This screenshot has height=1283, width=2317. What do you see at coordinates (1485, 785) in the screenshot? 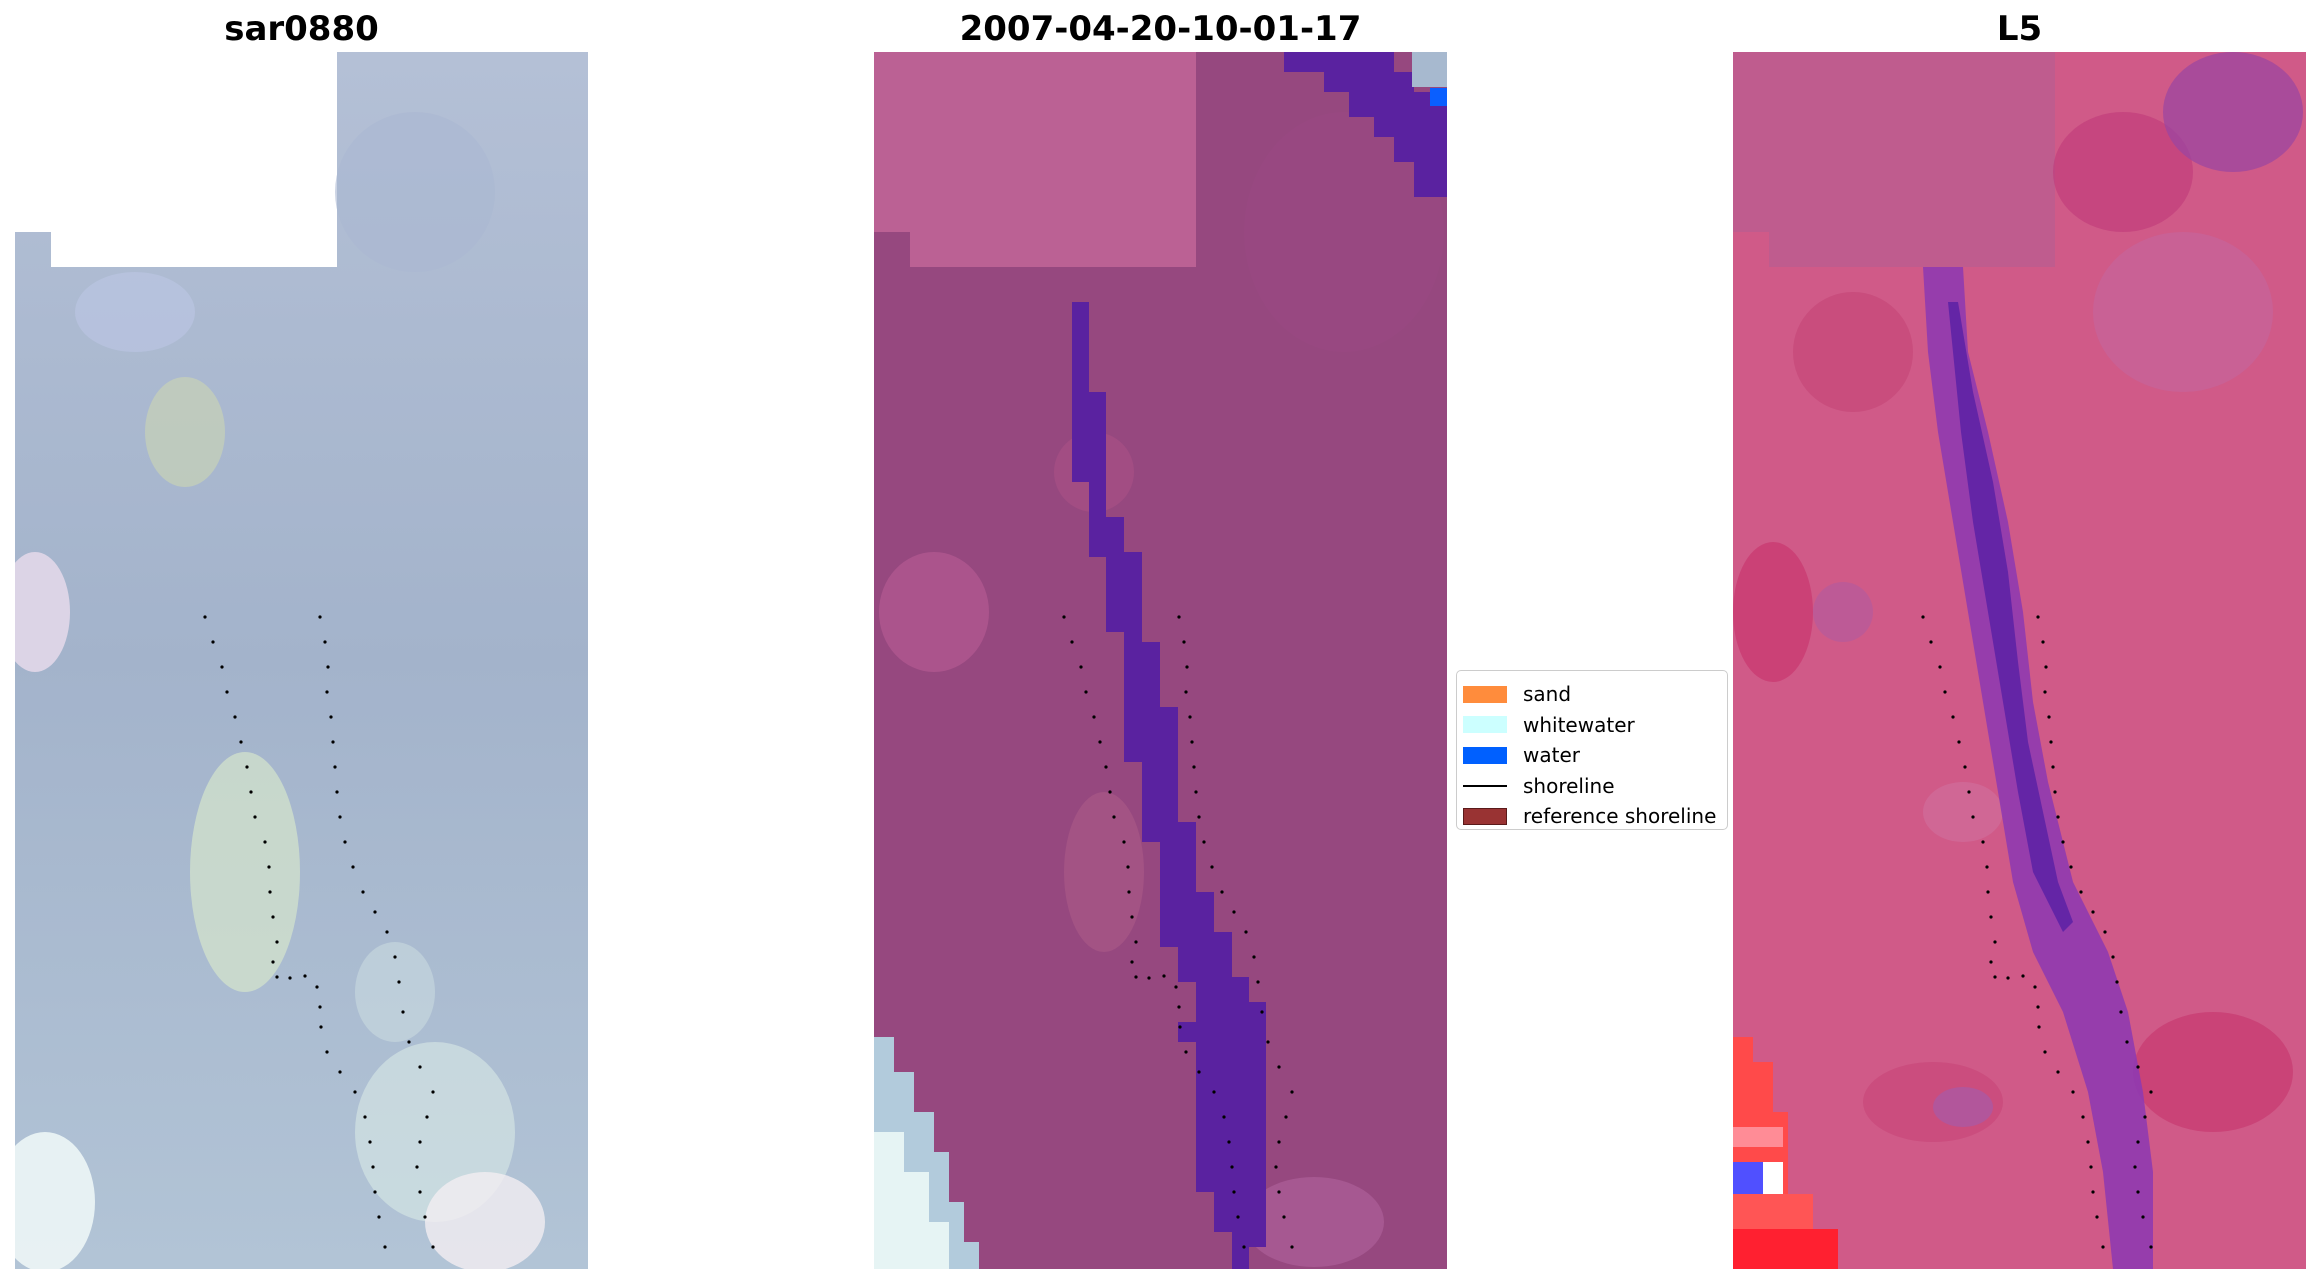
I see `shoreline-line-swatch` at bounding box center [1485, 785].